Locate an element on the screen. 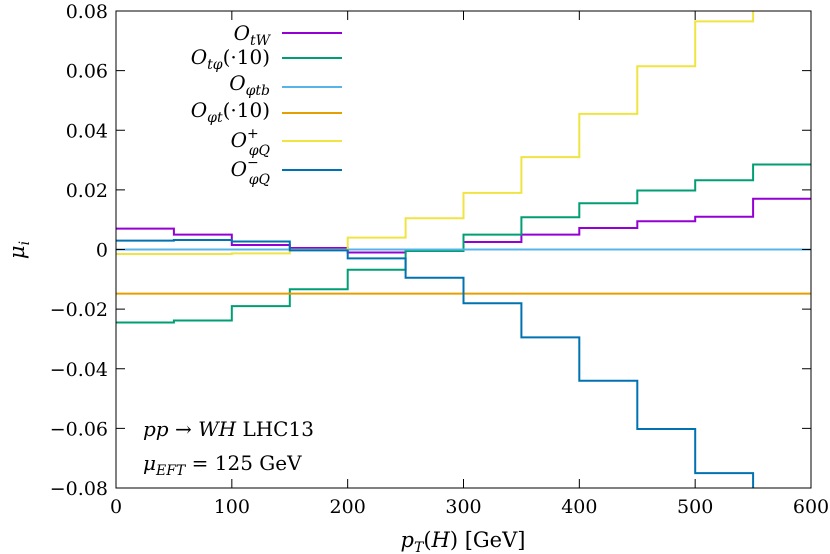  x-tick-label: 0 is located at coordinates (116, 507).